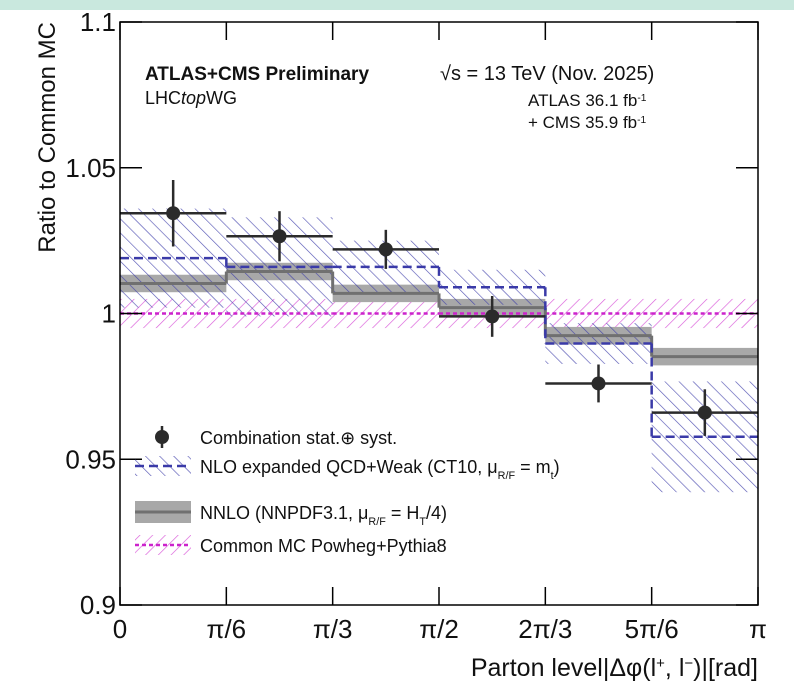  I want to click on annotation: √s = 13 TeV (Nov. 2025), so click(547, 74).